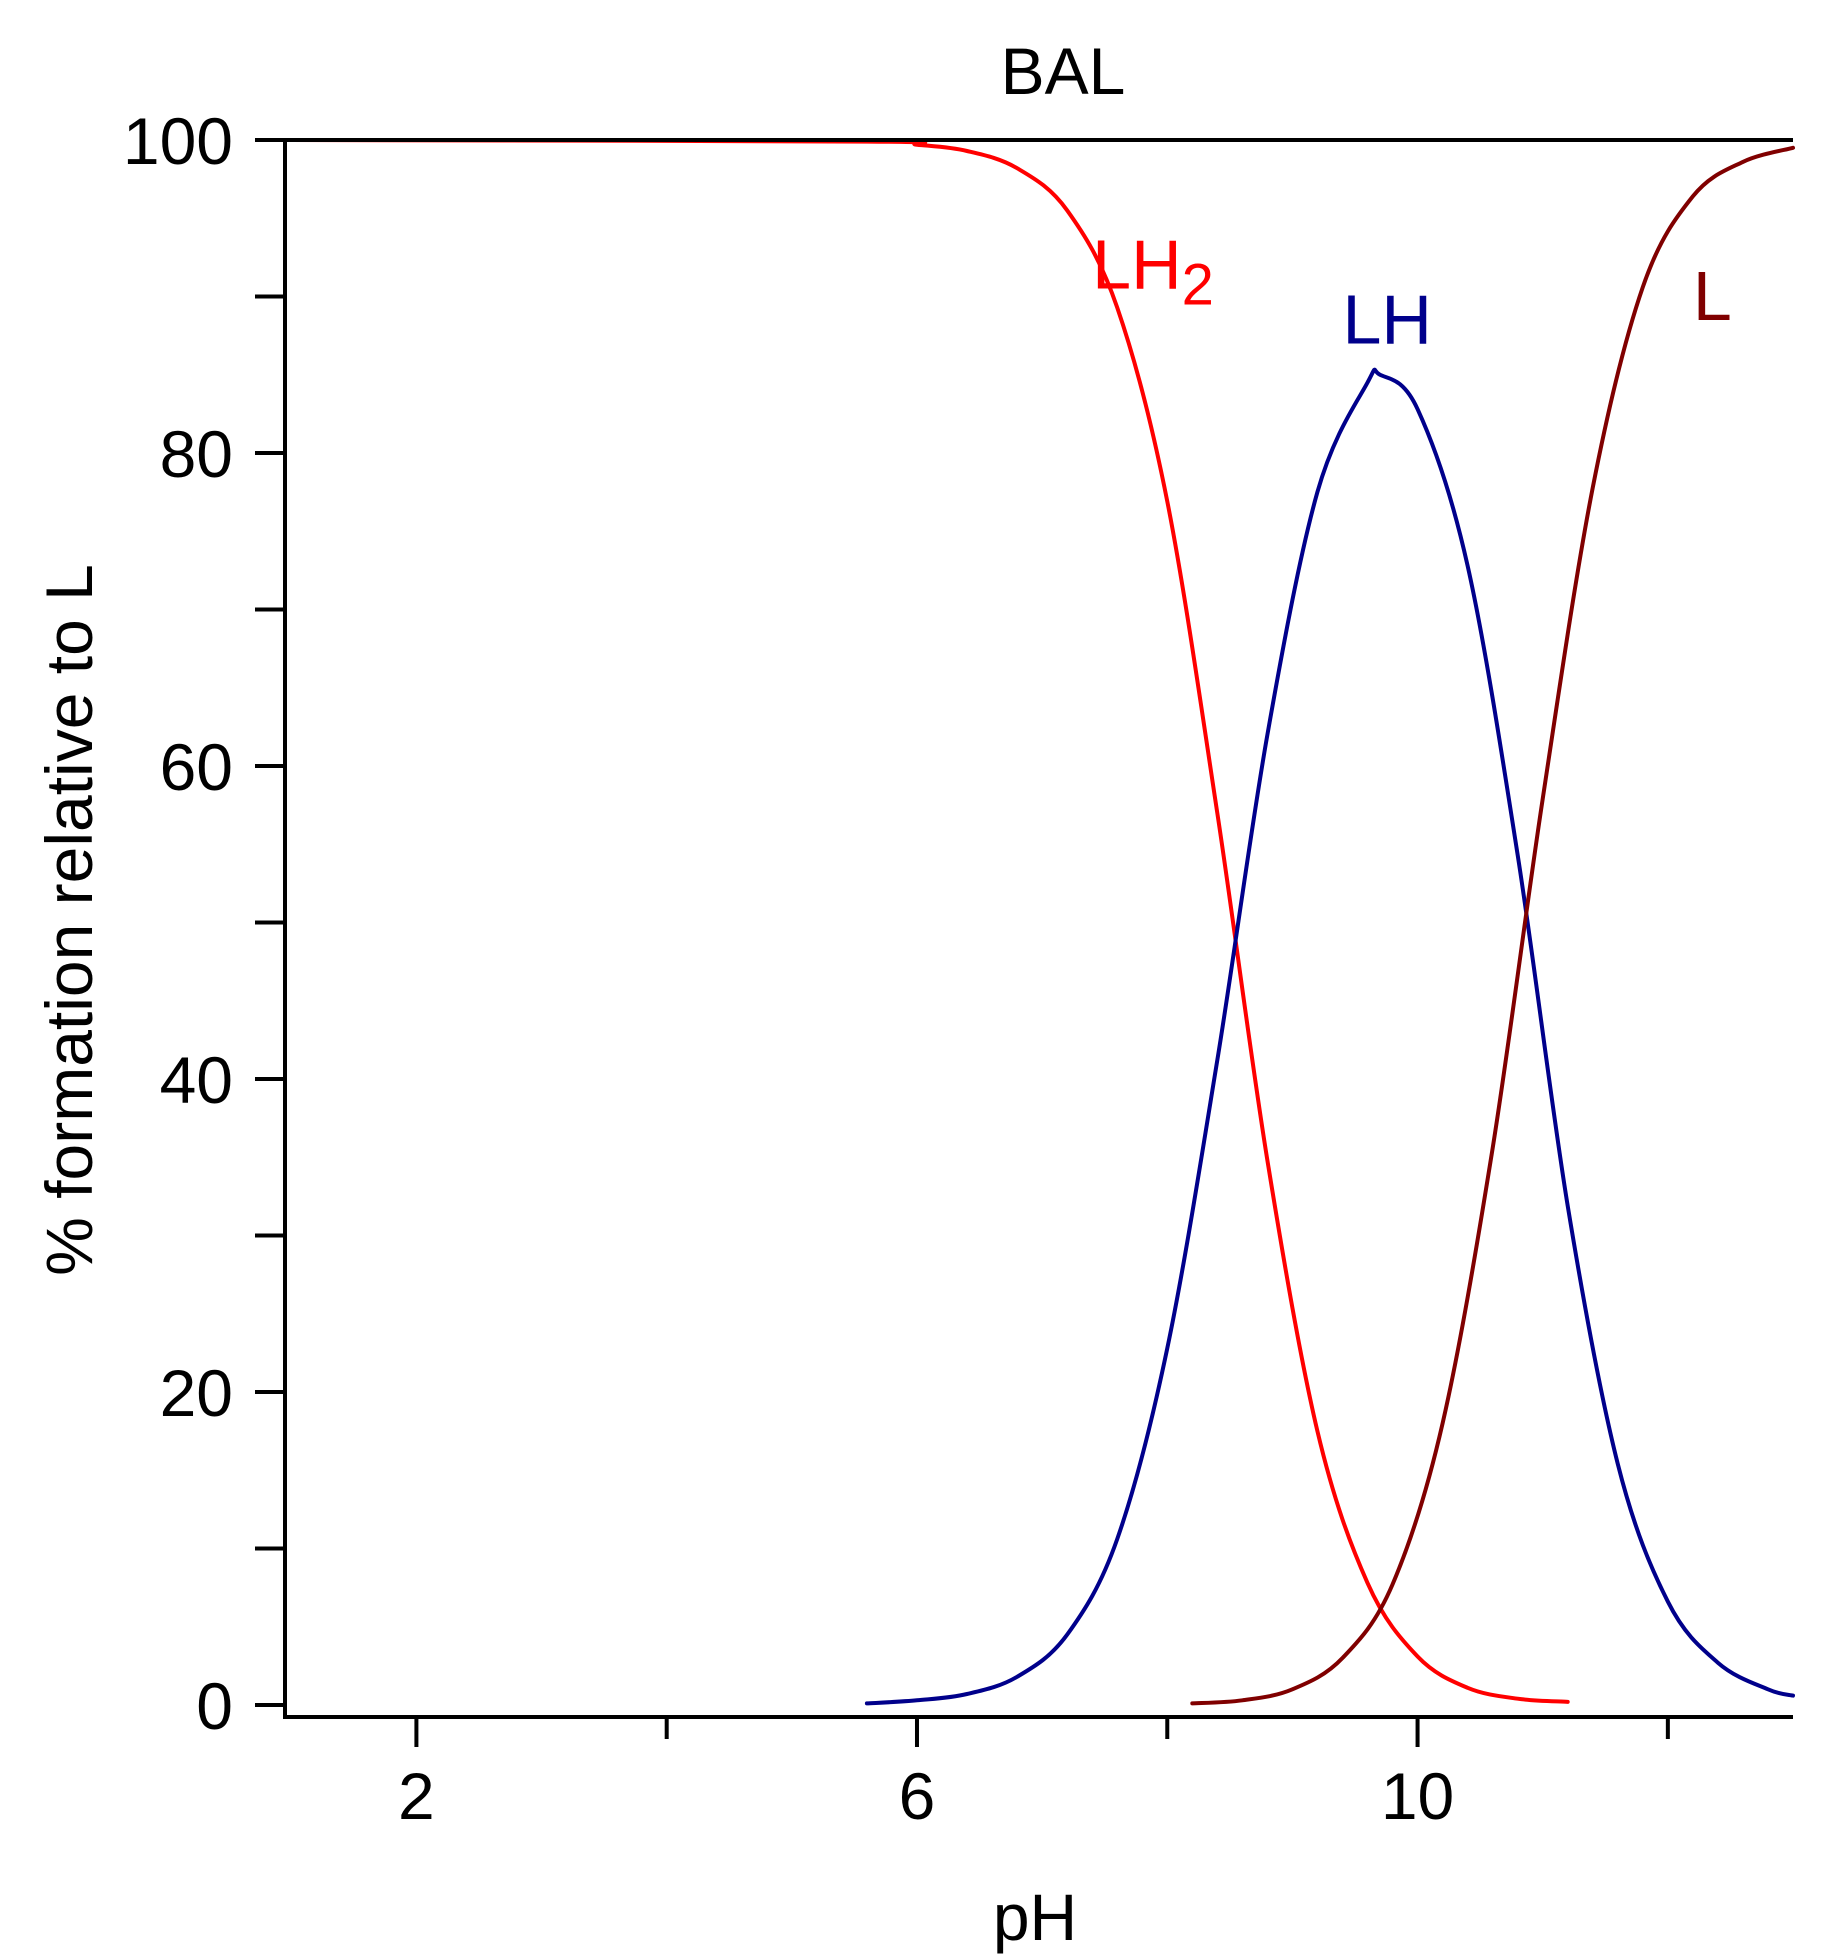 The height and width of the screenshot is (1957, 1826). I want to click on x-tick-label: 2, so click(416, 1796).